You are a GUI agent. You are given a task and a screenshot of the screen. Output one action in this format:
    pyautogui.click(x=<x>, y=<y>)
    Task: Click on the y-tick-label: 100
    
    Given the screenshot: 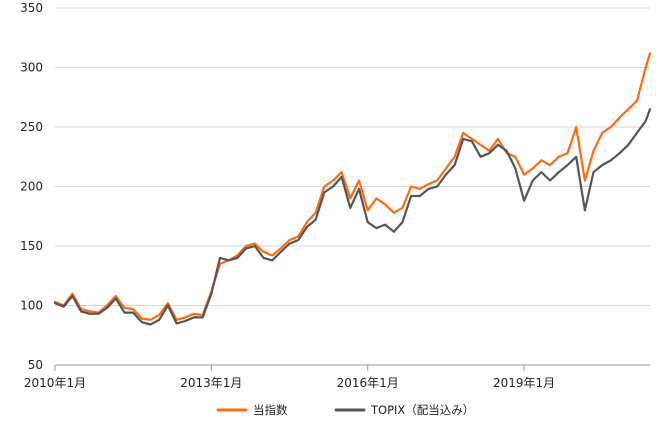 What is the action you would take?
    pyautogui.click(x=31, y=306)
    